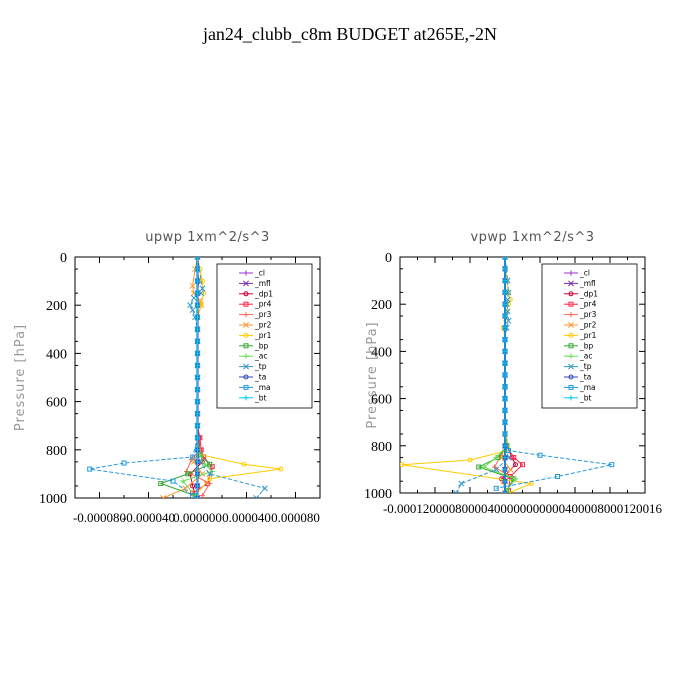 The height and width of the screenshot is (700, 700). Describe the element at coordinates (56, 403) in the screenshot. I see `y-tick-label: 600` at that location.